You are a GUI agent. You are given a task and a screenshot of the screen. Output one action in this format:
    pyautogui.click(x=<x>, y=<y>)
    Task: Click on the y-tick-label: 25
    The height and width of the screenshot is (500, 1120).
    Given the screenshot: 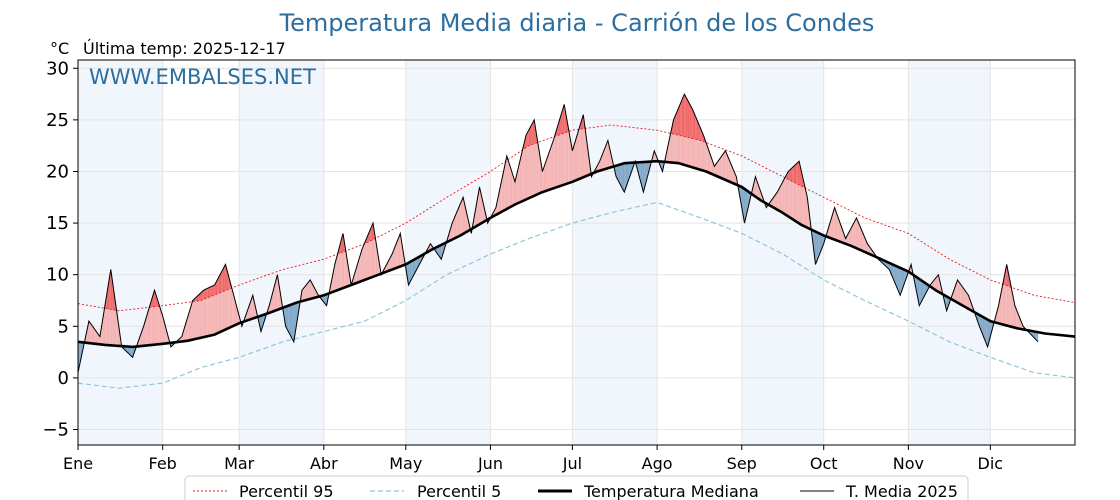 What is the action you would take?
    pyautogui.click(x=57, y=120)
    